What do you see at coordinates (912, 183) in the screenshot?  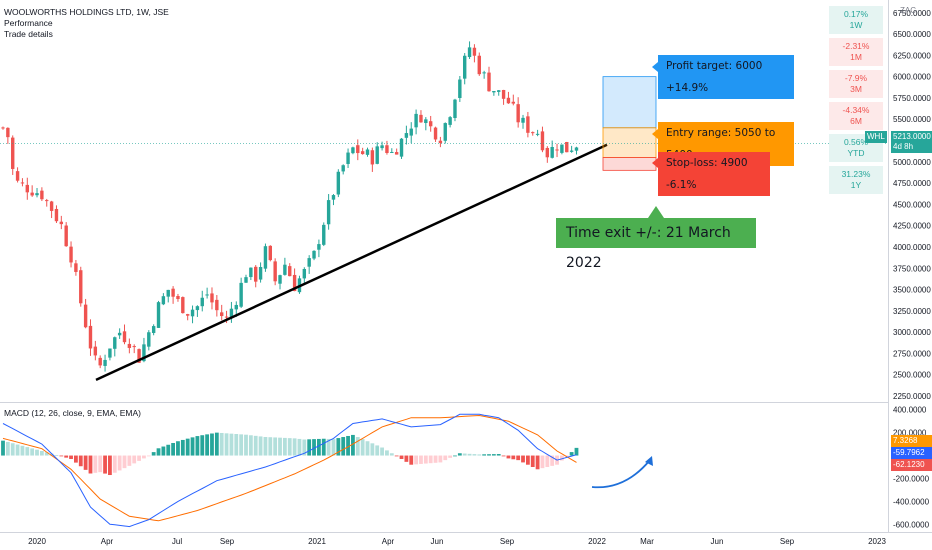 I see `price-tick-label: 4750.0000` at bounding box center [912, 183].